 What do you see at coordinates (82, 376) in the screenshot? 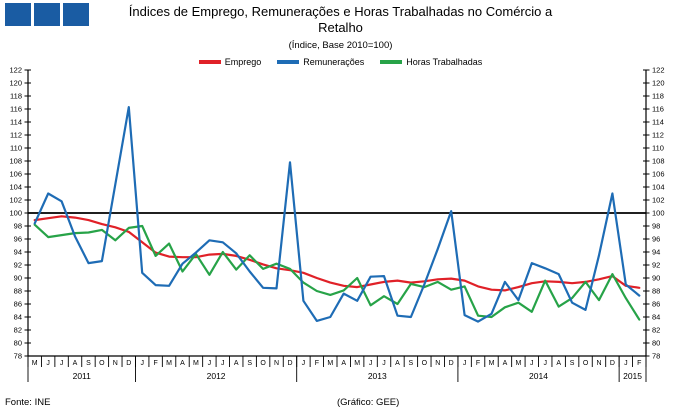
I see `year-label: 2011` at bounding box center [82, 376].